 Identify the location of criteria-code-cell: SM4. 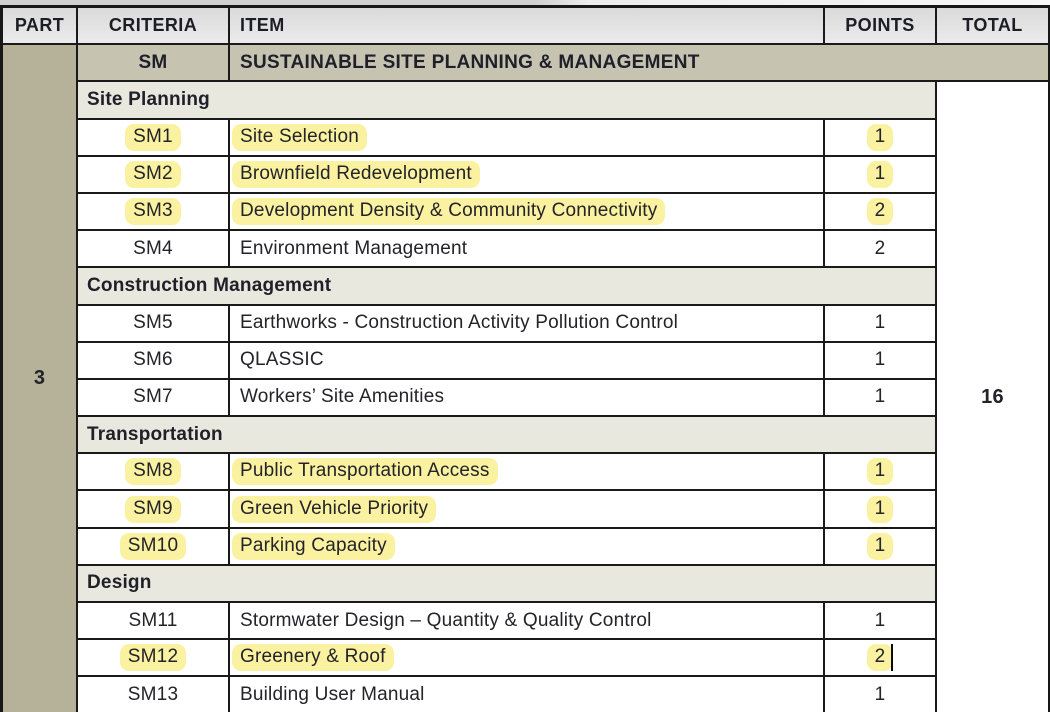
(153, 249).